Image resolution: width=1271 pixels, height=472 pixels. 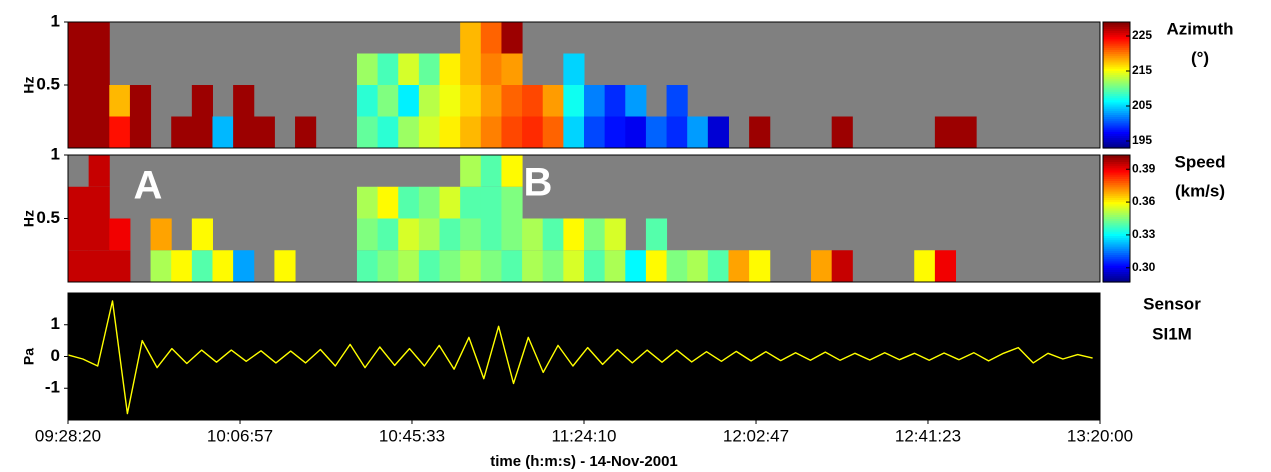 What do you see at coordinates (1144, 234) in the screenshot?
I see `colorbar-tick-label: 0.33` at bounding box center [1144, 234].